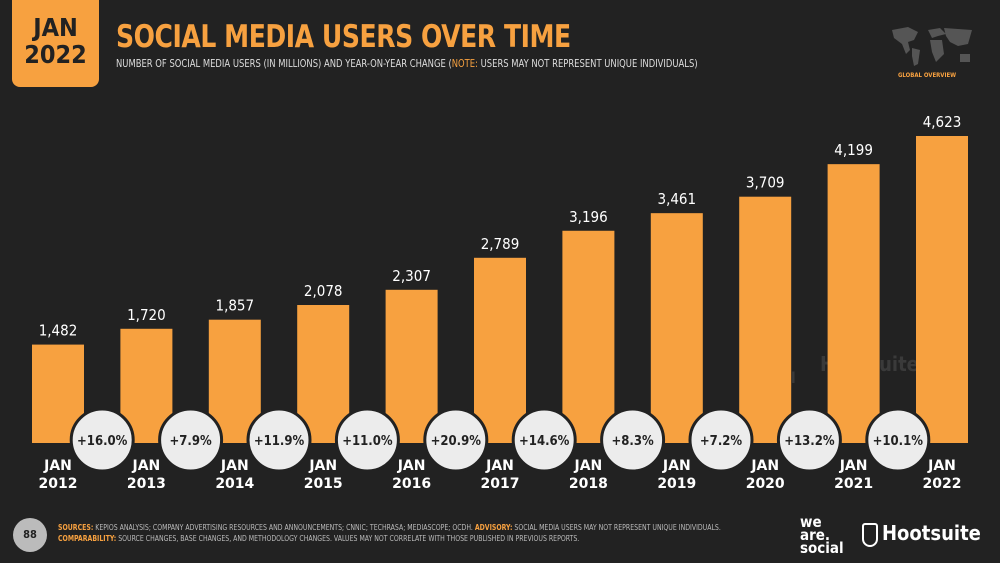  I want to click on x-tick-label-year: 2018, so click(588, 484).